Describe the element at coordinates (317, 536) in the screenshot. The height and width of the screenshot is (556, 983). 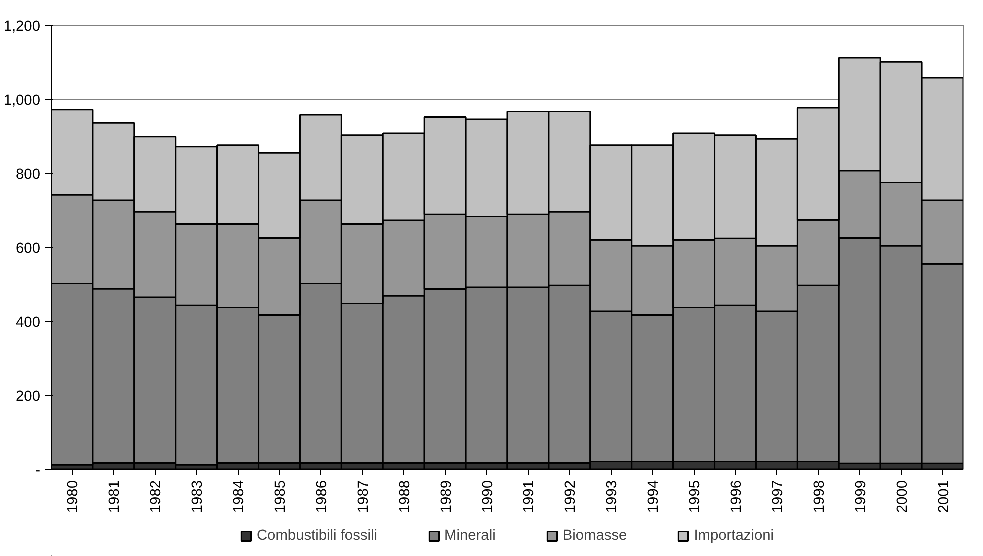
I see `legend-label: Combustibili fossili` at that location.